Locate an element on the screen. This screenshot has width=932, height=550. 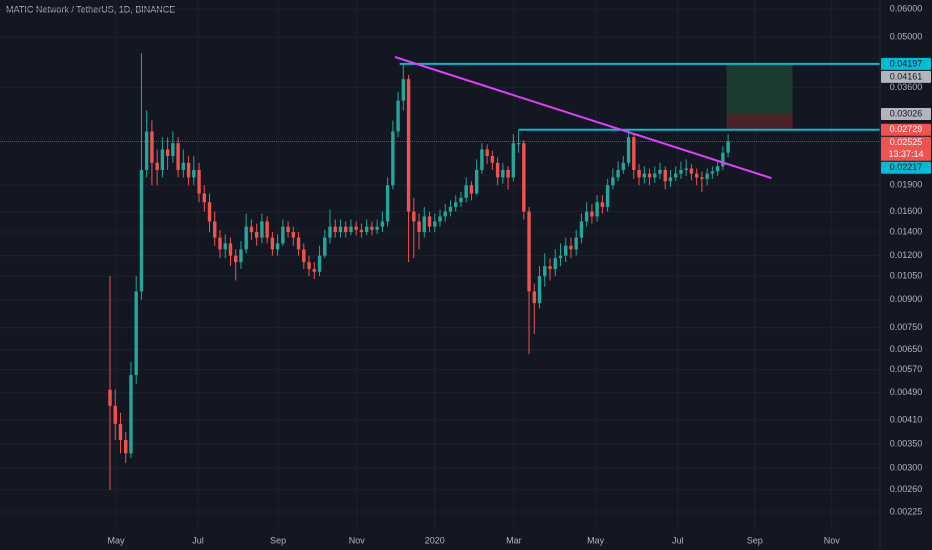
y-tick-label: 0.00900 is located at coordinates (906, 299).